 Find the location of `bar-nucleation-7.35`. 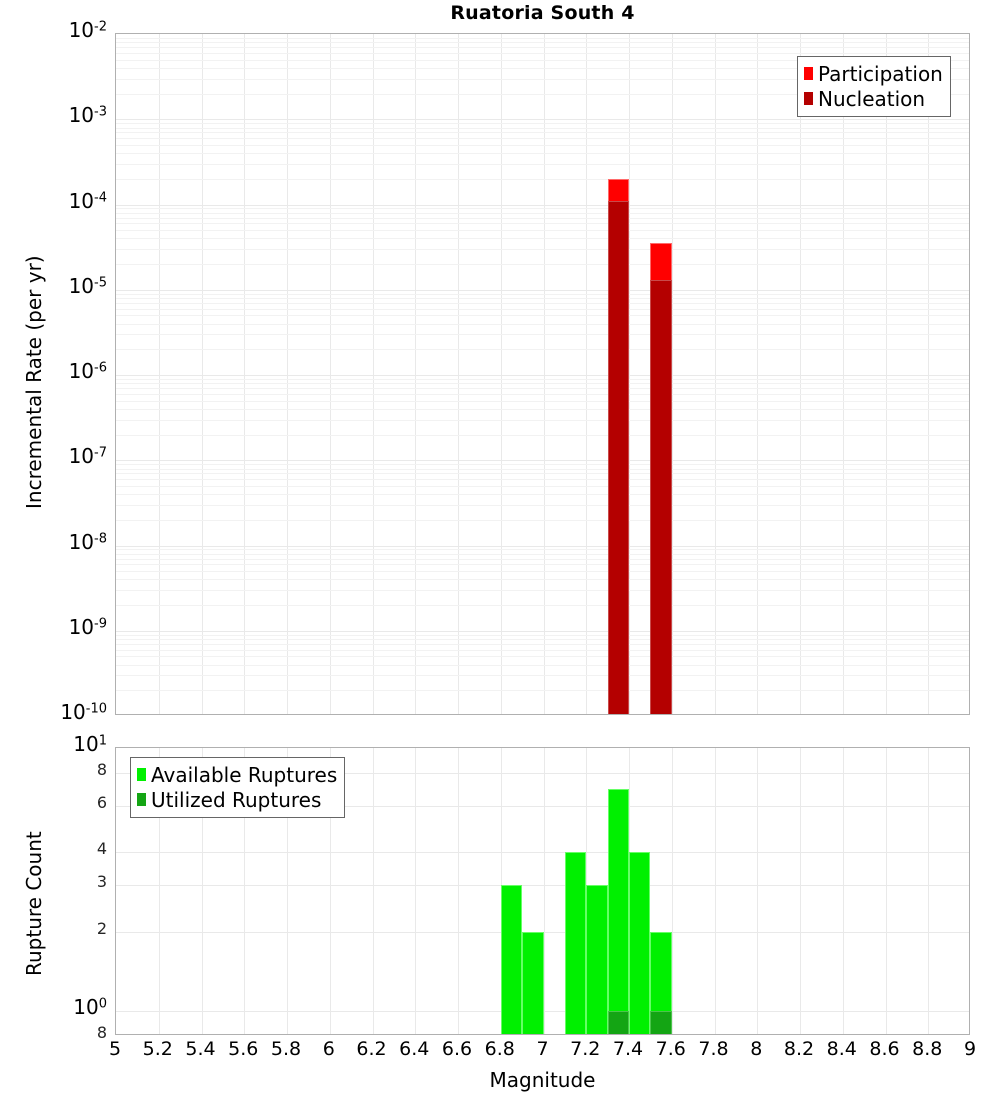

bar-nucleation-7.35 is located at coordinates (618, 457).